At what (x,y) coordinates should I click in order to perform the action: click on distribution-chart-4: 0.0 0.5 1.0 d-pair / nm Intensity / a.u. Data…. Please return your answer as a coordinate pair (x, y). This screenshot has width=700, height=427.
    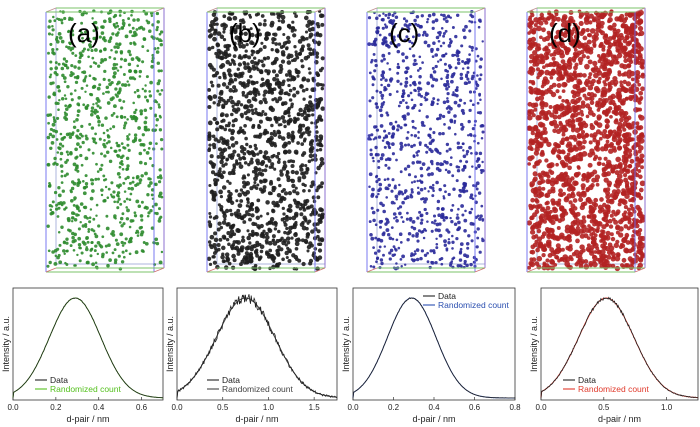
    Looking at the image, I should click on (614, 355).